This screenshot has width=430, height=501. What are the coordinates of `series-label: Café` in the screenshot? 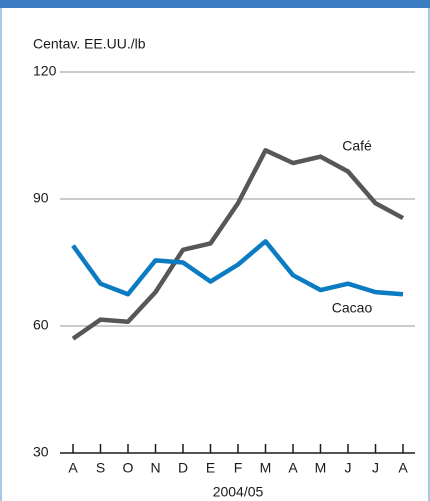 It's located at (357, 146).